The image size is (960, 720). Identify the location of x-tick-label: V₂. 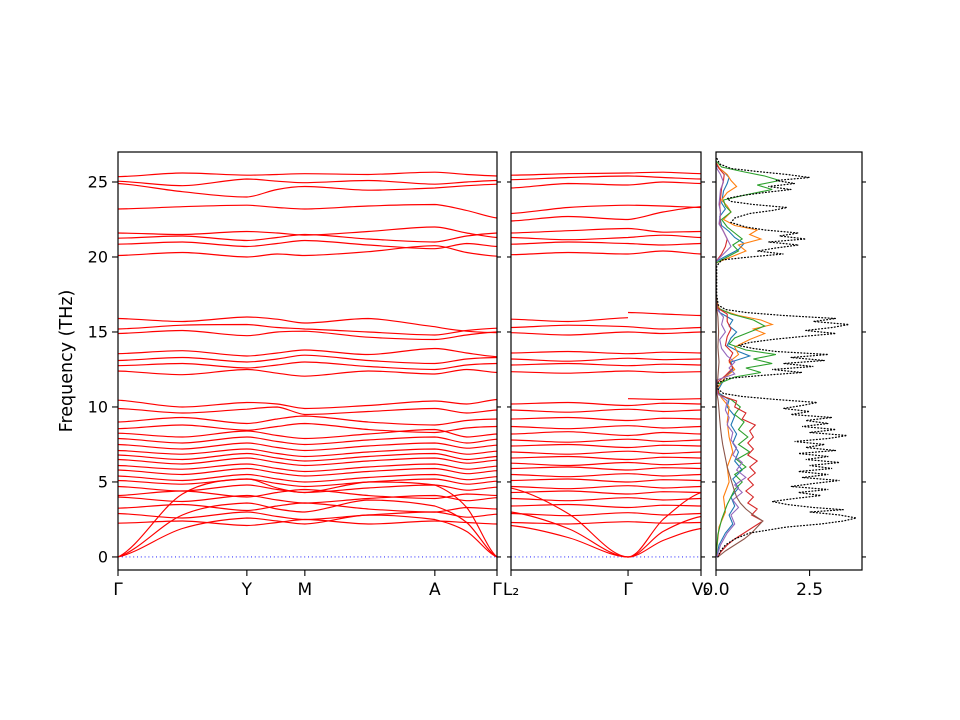
(701, 590).